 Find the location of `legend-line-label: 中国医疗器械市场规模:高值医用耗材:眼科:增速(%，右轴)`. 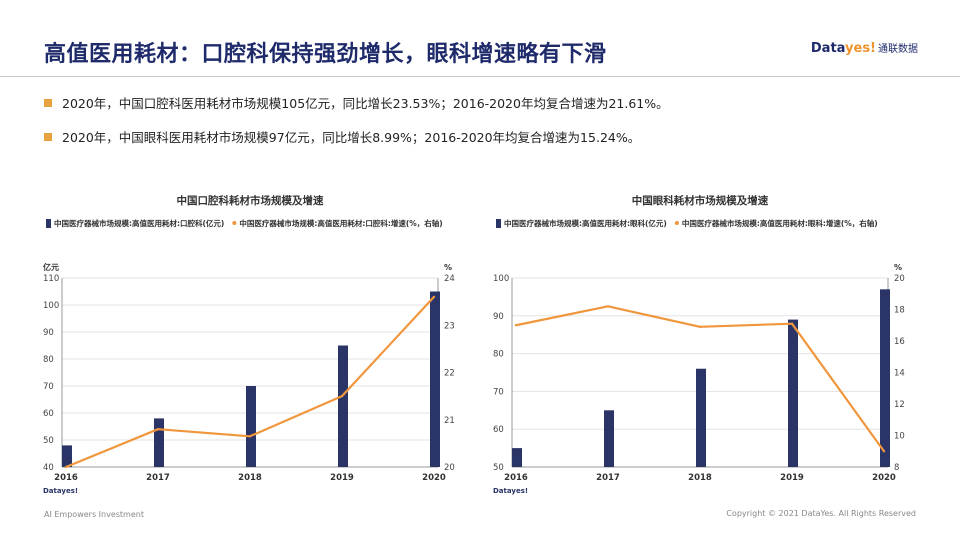

legend-line-label: 中国医疗器械市场规模:高值医用耗材:眼科:增速(%，右轴) is located at coordinates (780, 223).